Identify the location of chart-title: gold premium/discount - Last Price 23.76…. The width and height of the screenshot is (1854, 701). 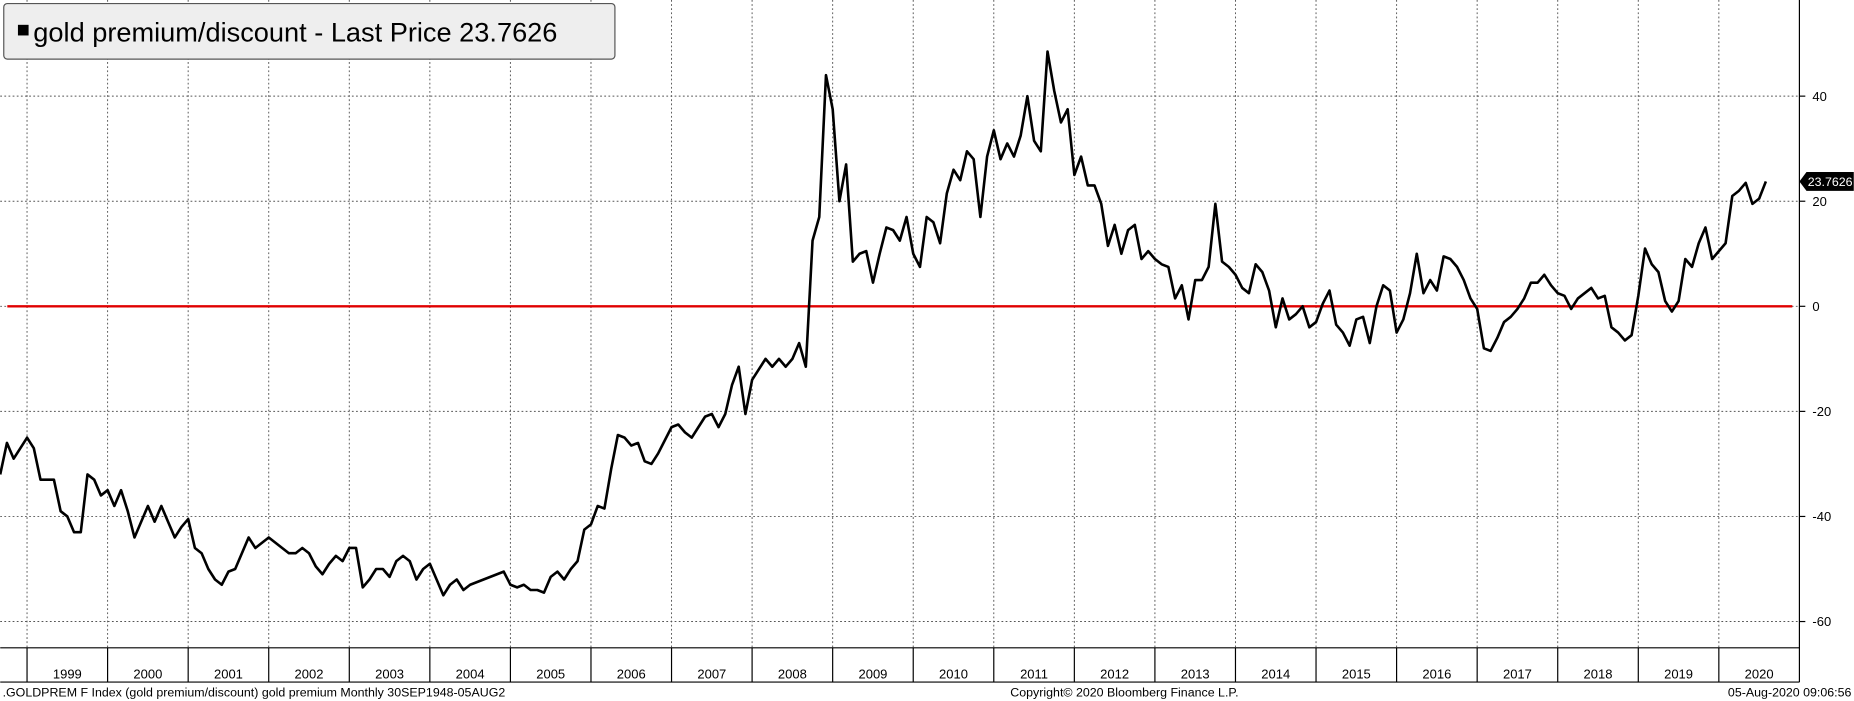
(295, 31).